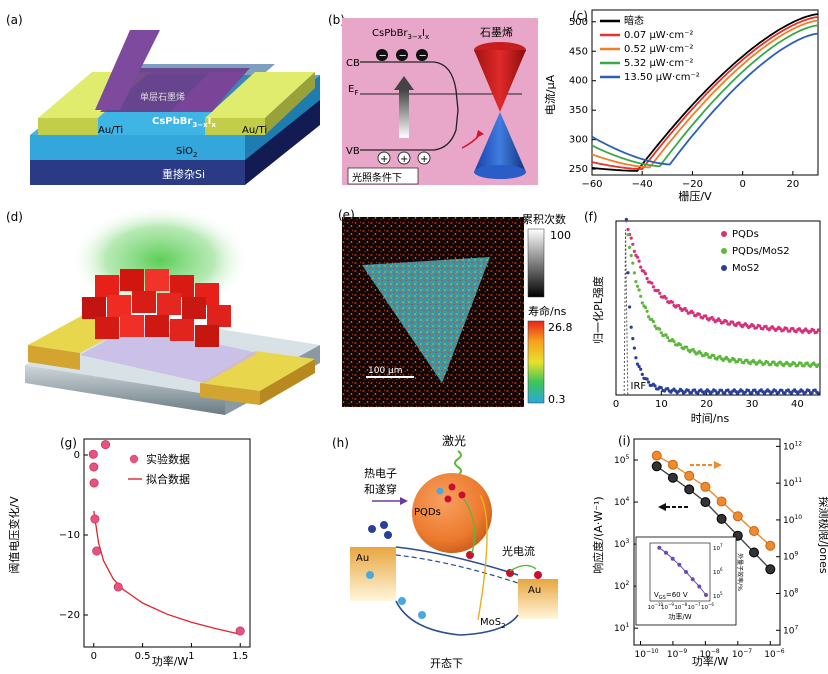  What do you see at coordinates (740, 572) in the screenshot?
I see `inset-y-axis-title: 外量子效率/%` at bounding box center [740, 572].